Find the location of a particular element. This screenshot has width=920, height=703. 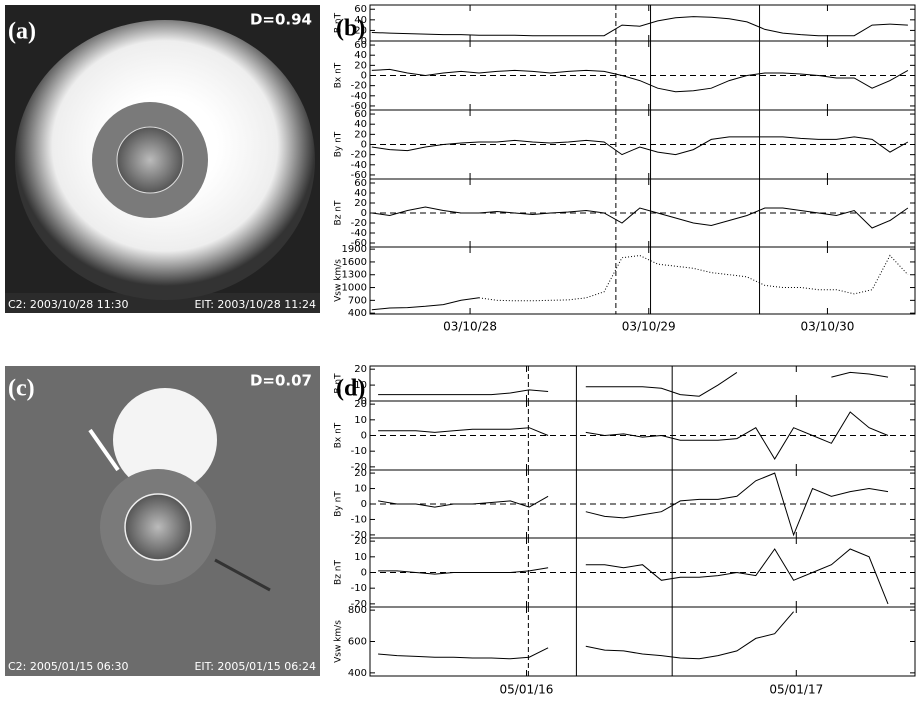

caption: EIT: 2005/01/15 06:24 is located at coordinates (255, 666).